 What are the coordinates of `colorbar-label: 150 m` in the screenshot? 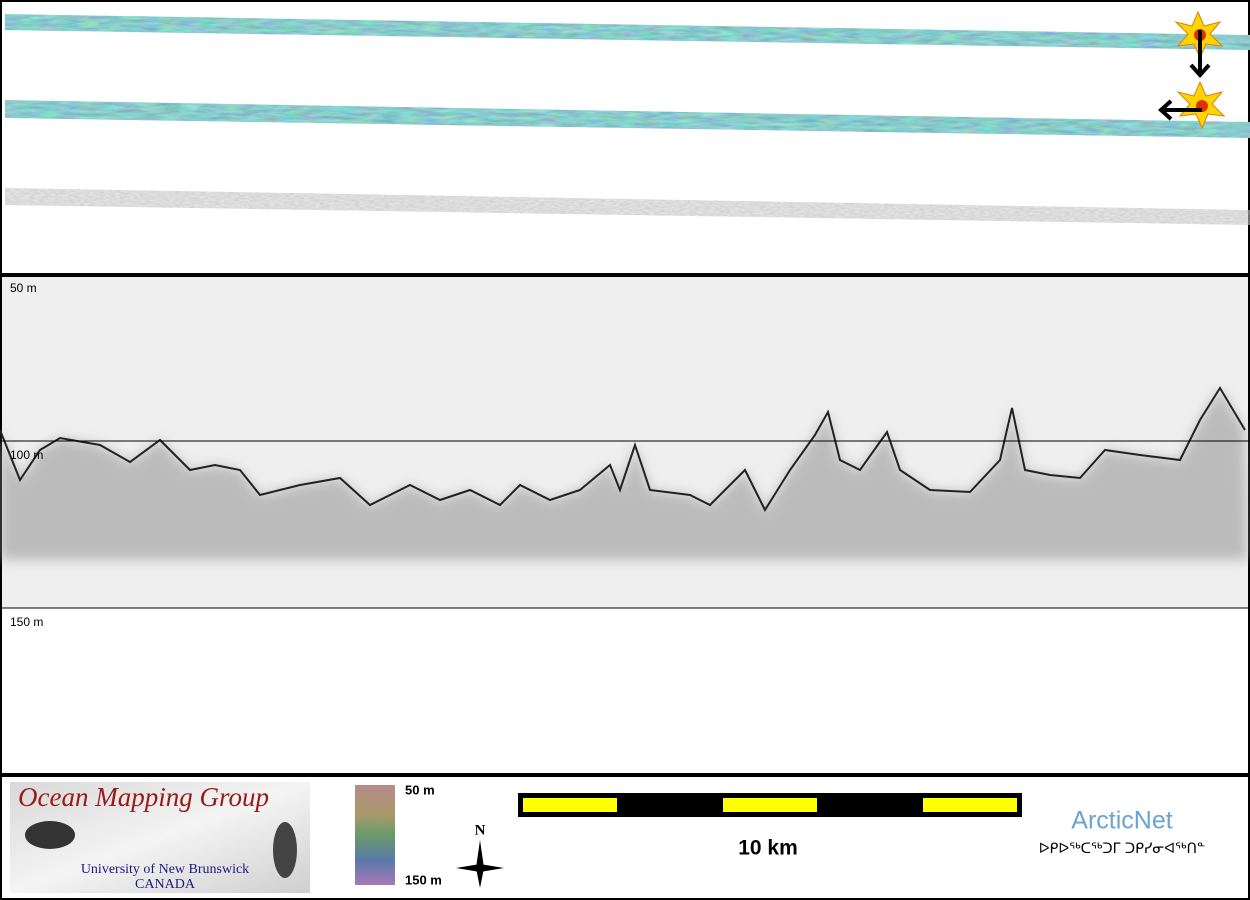 It's located at (423, 879).